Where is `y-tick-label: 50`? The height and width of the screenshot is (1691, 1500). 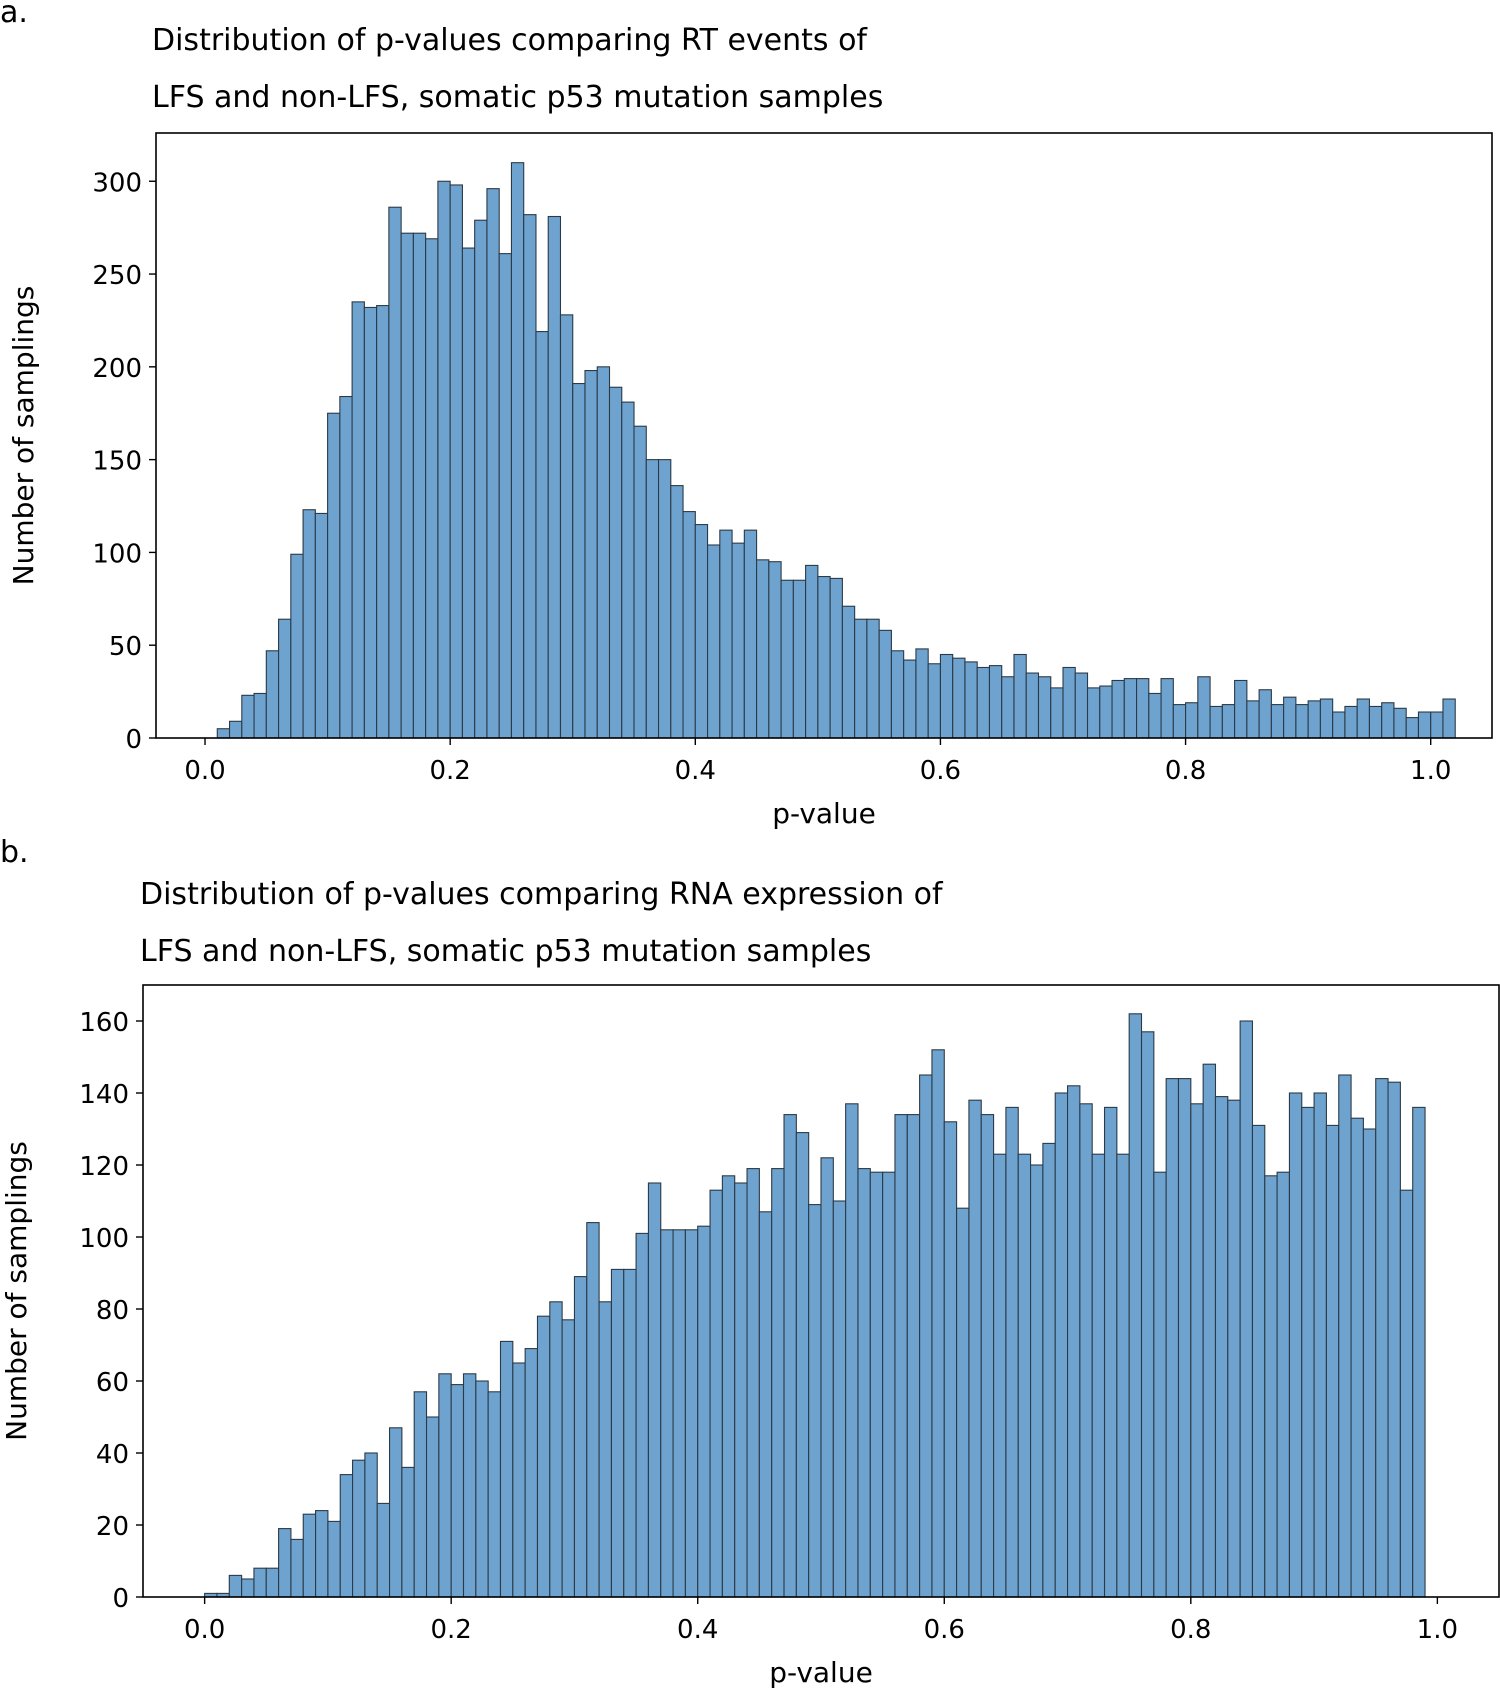
y-tick-label: 50 is located at coordinates (125, 647).